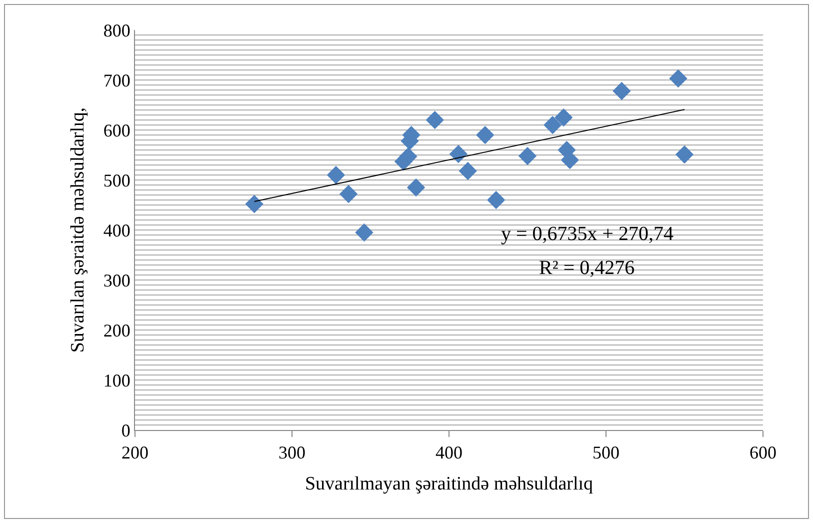 Image resolution: width=813 pixels, height=523 pixels. What do you see at coordinates (587, 234) in the screenshot?
I see `annotation: y = 0,6735x + 270,74` at bounding box center [587, 234].